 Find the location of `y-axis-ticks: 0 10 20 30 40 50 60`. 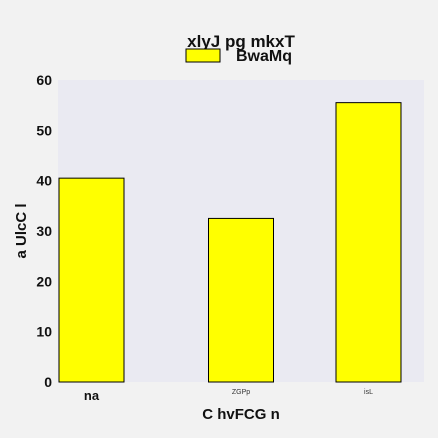

y-axis-ticks: 0 10 20 30 40 50 60 is located at coordinates (44, 231).